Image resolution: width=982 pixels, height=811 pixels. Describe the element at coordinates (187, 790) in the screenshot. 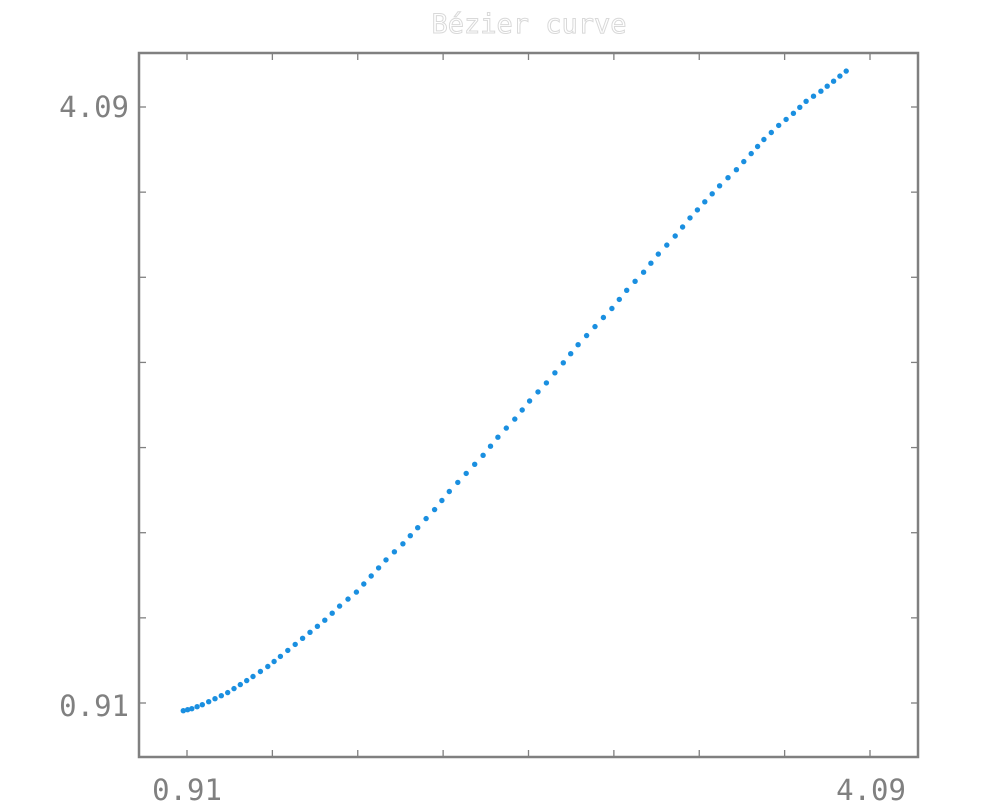

I see `x-tick-label-left: 0.91` at that location.